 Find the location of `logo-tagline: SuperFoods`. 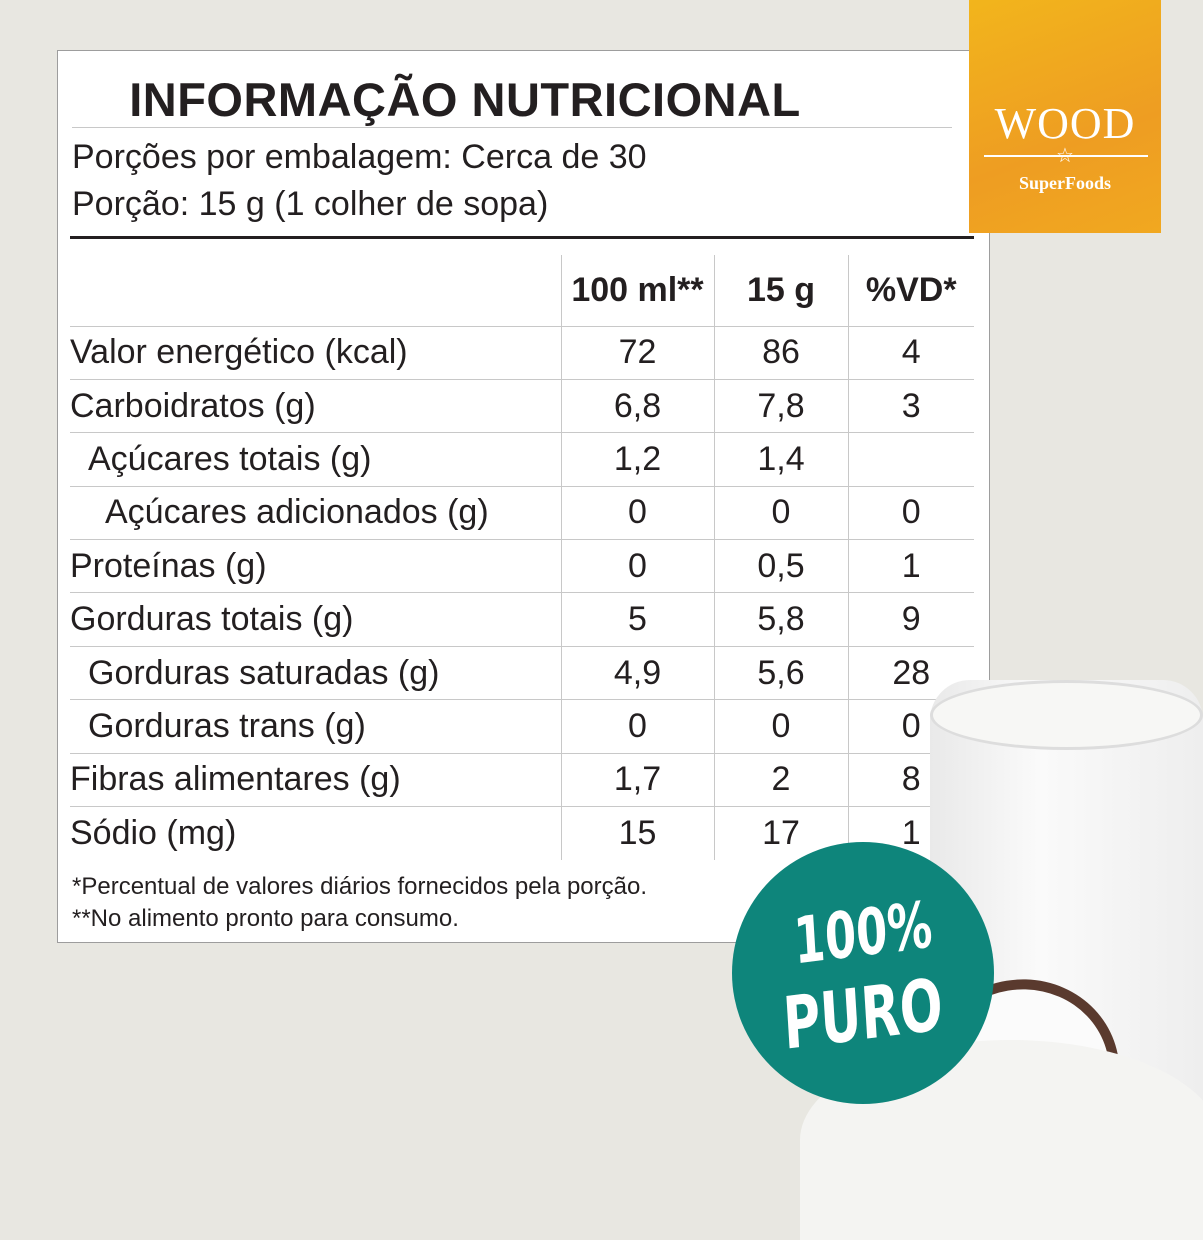

logo-tagline: SuperFoods is located at coordinates (1065, 183).